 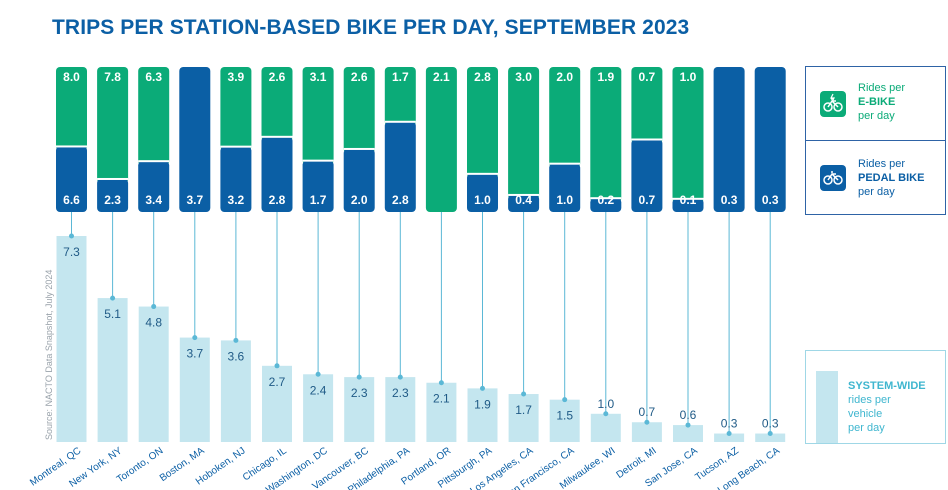 I want to click on pedal-value-label: 2.0, so click(x=359, y=200).